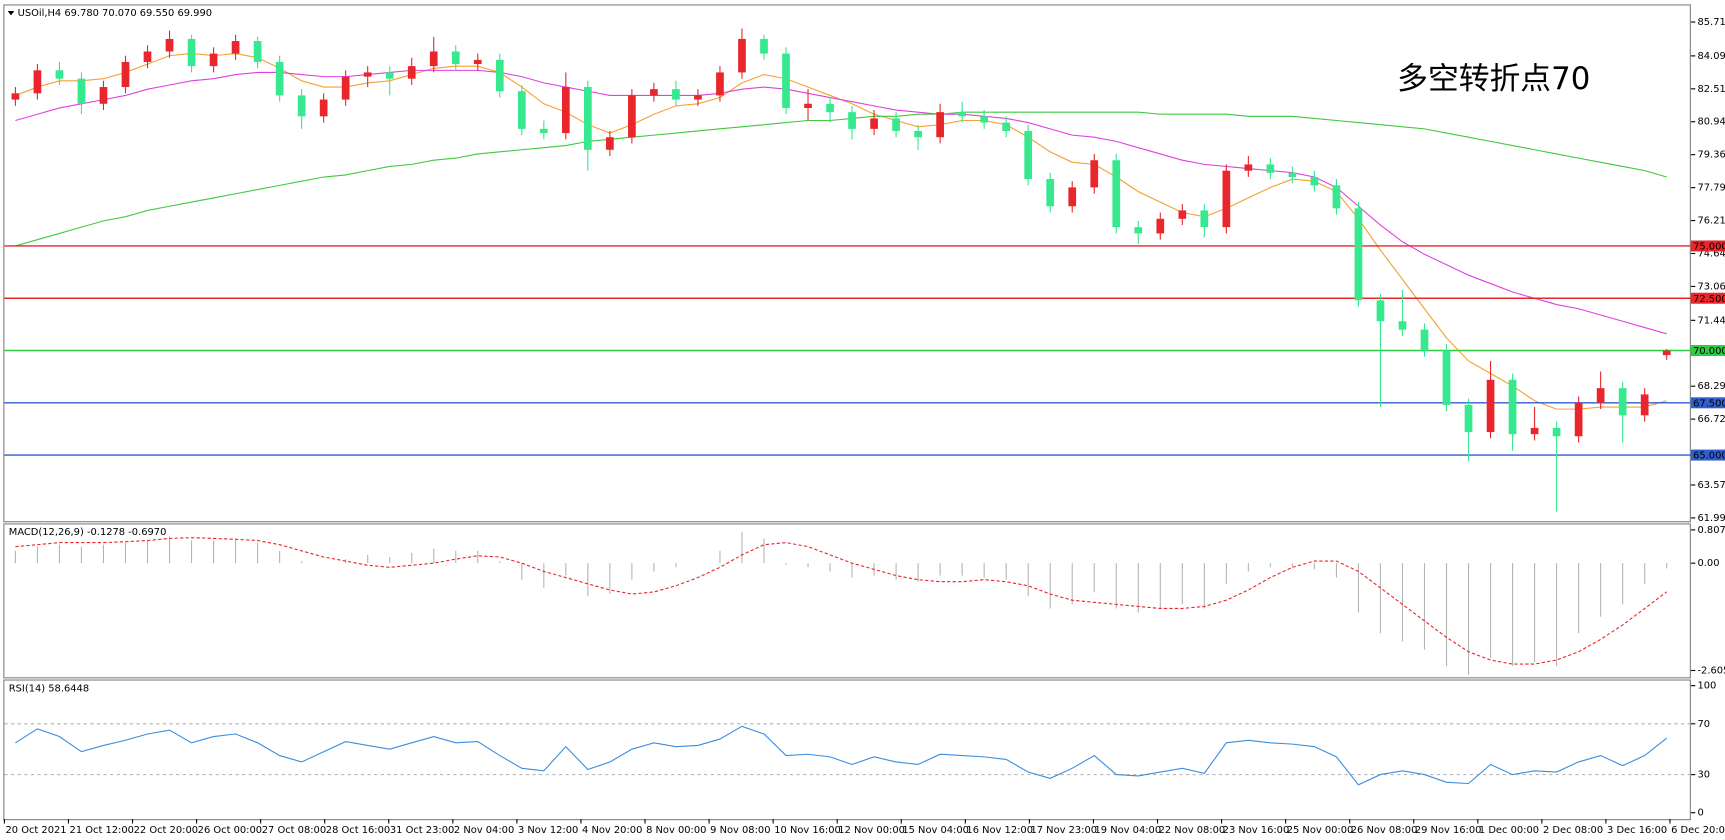  I want to click on x-tick-label: 19 Nov 04:00, so click(1128, 830).